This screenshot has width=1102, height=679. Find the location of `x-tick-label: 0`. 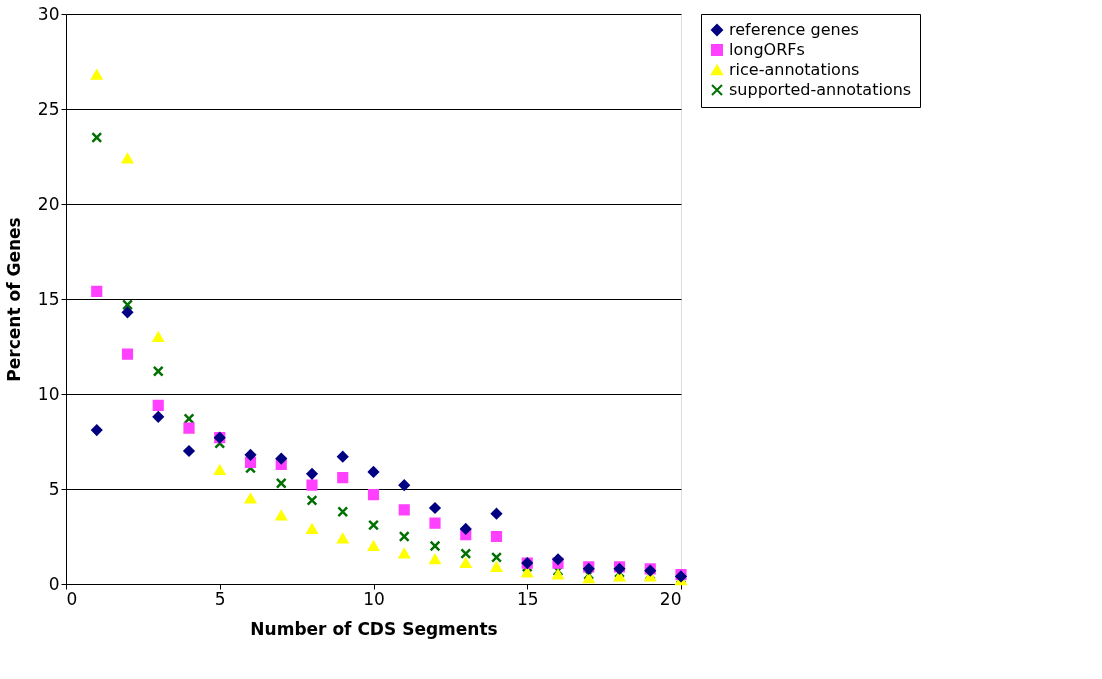

x-tick-label: 0 is located at coordinates (72, 598).